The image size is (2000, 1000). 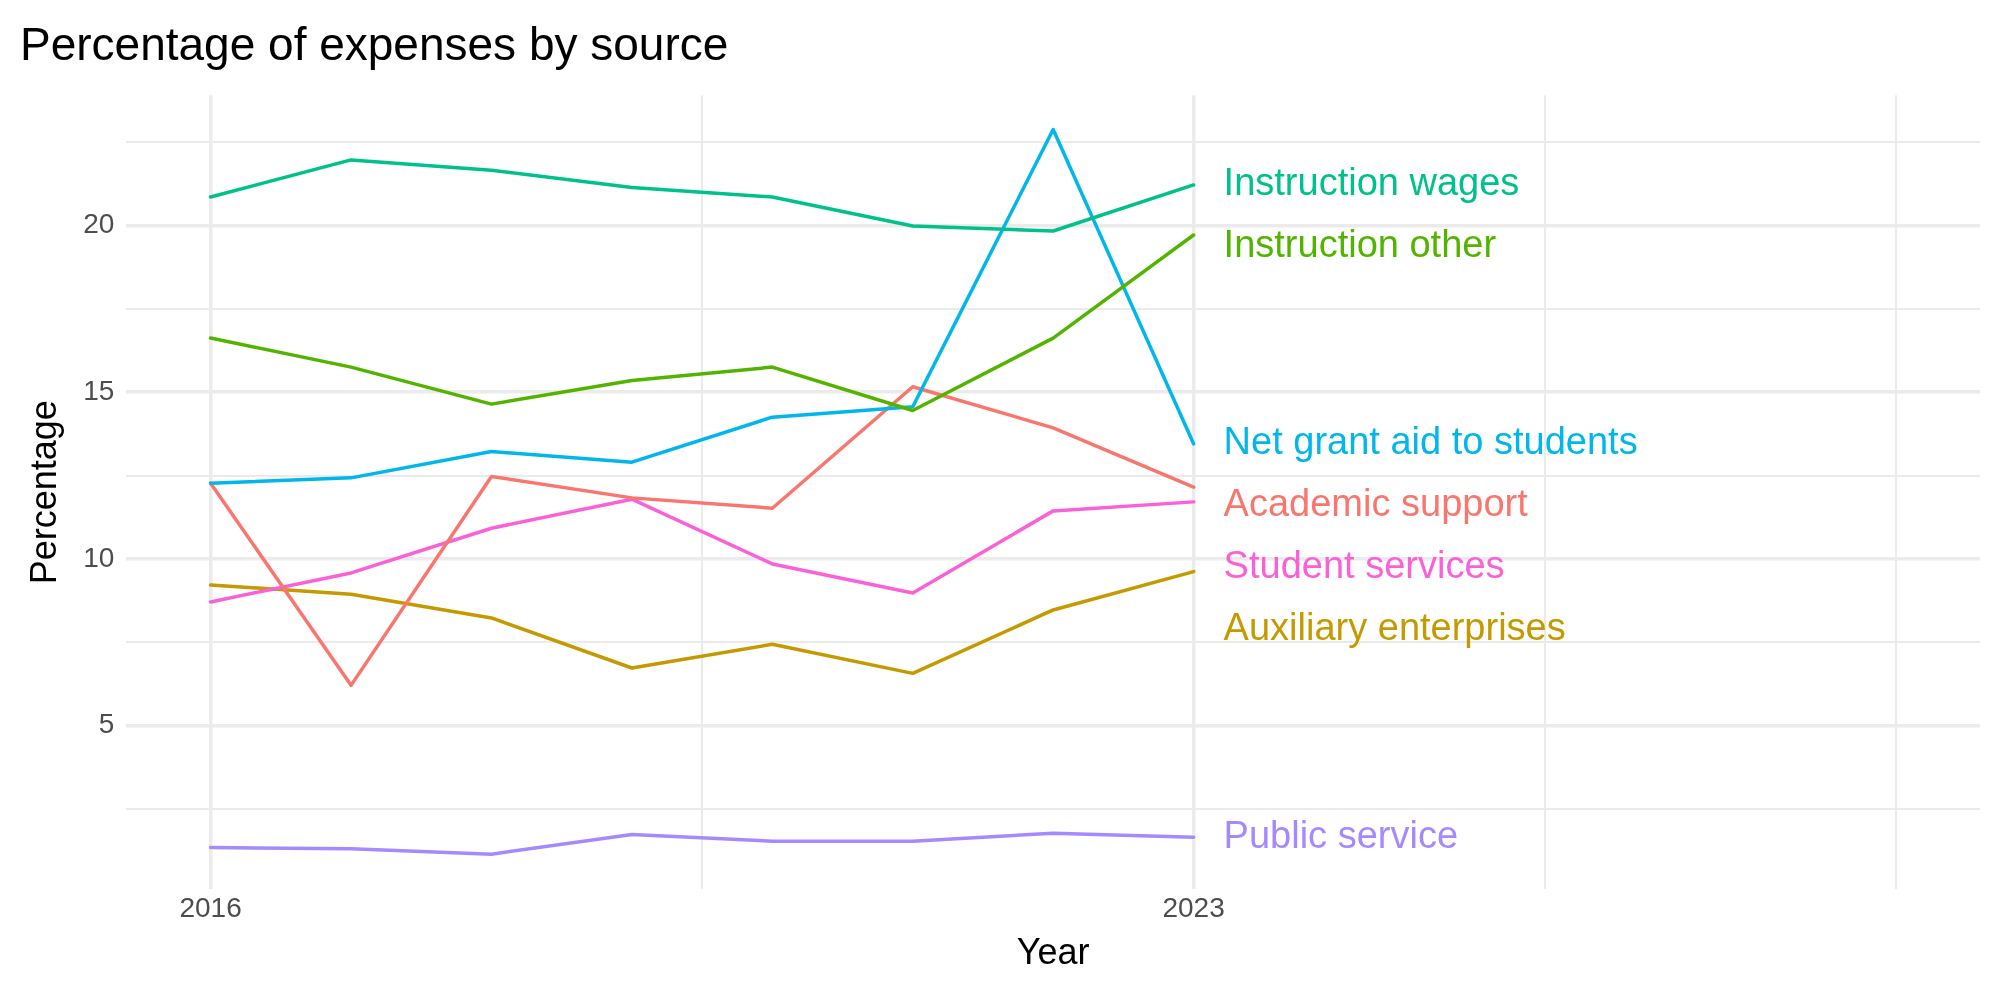 What do you see at coordinates (210, 907) in the screenshot?
I see `x-tick-label: 2016` at bounding box center [210, 907].